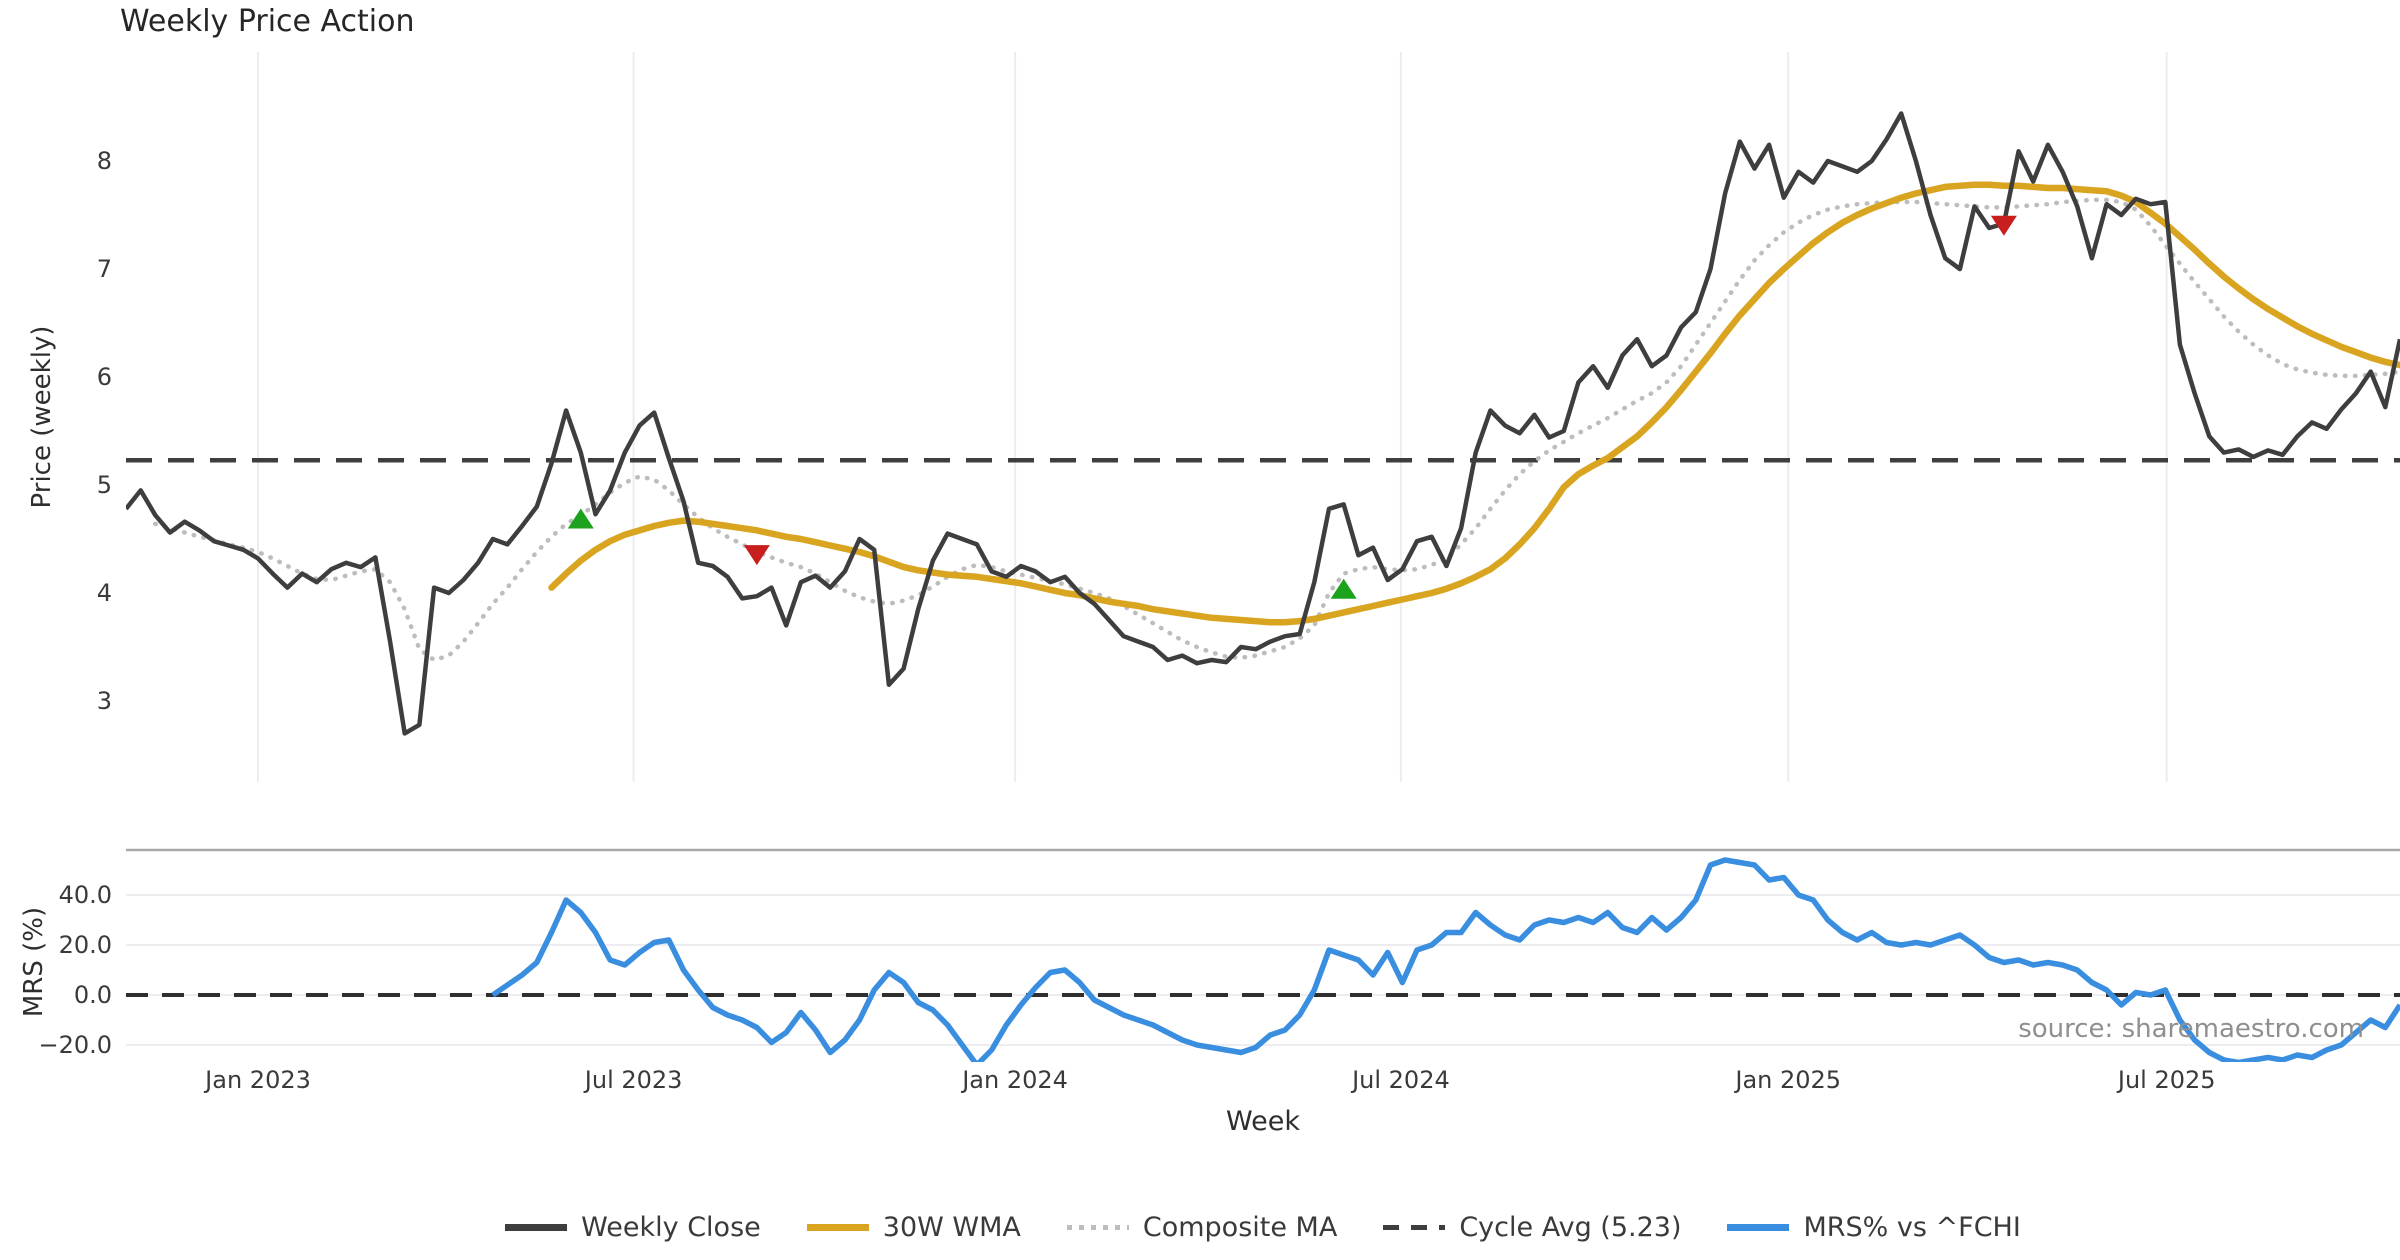  Describe the element at coordinates (92, 995) in the screenshot. I see `mrs-ytick: 0.0` at that location.